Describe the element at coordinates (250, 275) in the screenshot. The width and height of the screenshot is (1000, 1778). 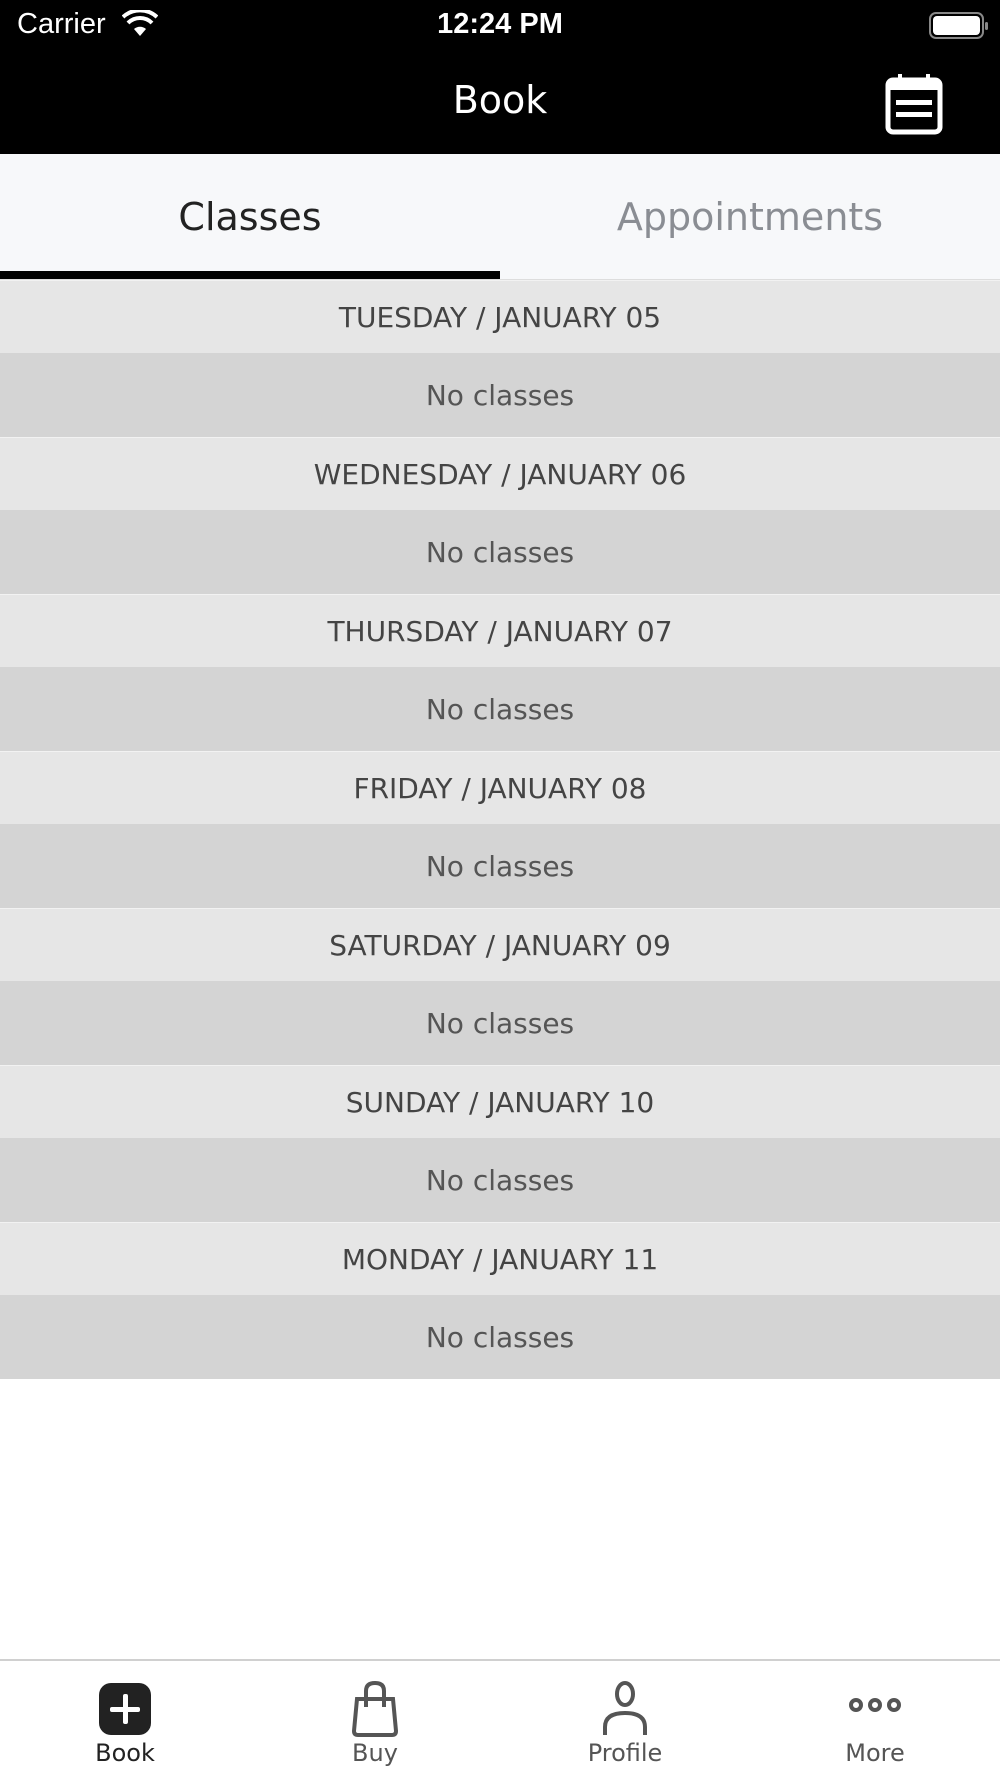
I see `active-tab-indicator` at that location.